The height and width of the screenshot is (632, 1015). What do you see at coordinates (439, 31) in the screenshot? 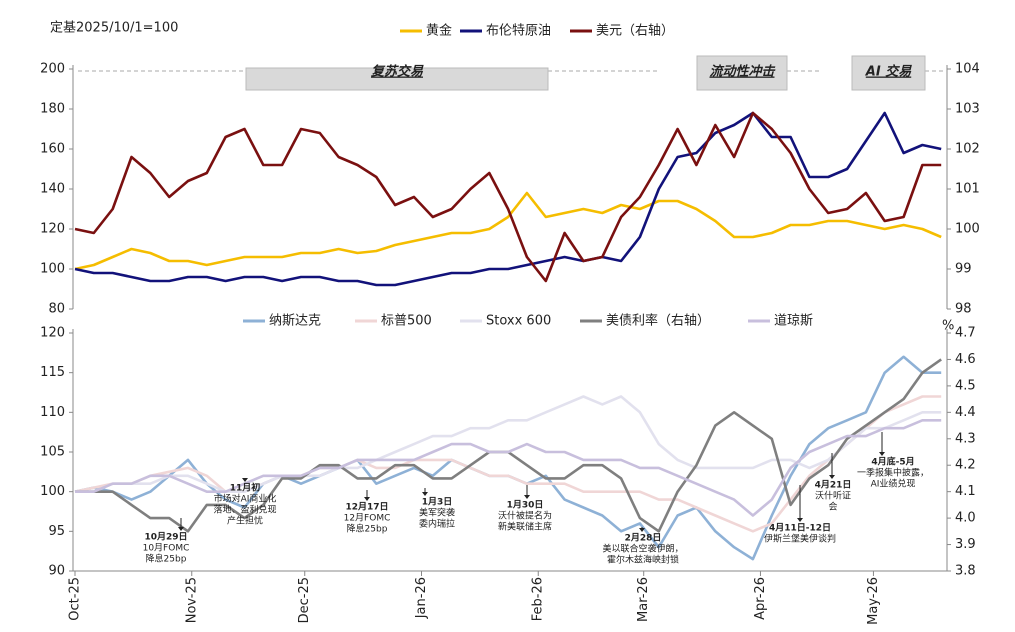
I see `legend-label: 黄金` at bounding box center [439, 31].